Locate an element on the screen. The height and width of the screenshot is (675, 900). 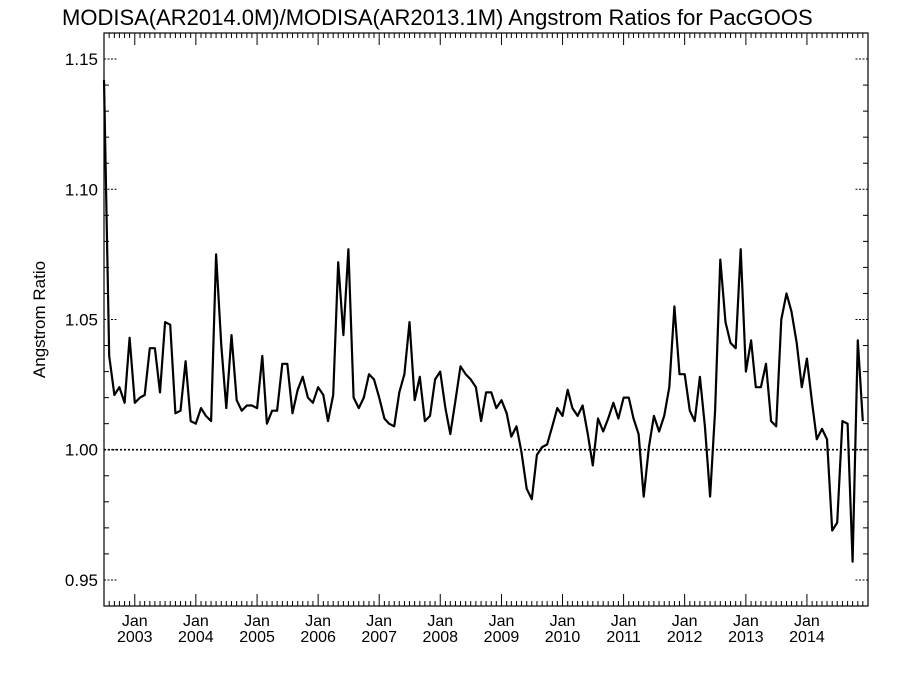
x-tick-label-year: 2012 is located at coordinates (685, 637).